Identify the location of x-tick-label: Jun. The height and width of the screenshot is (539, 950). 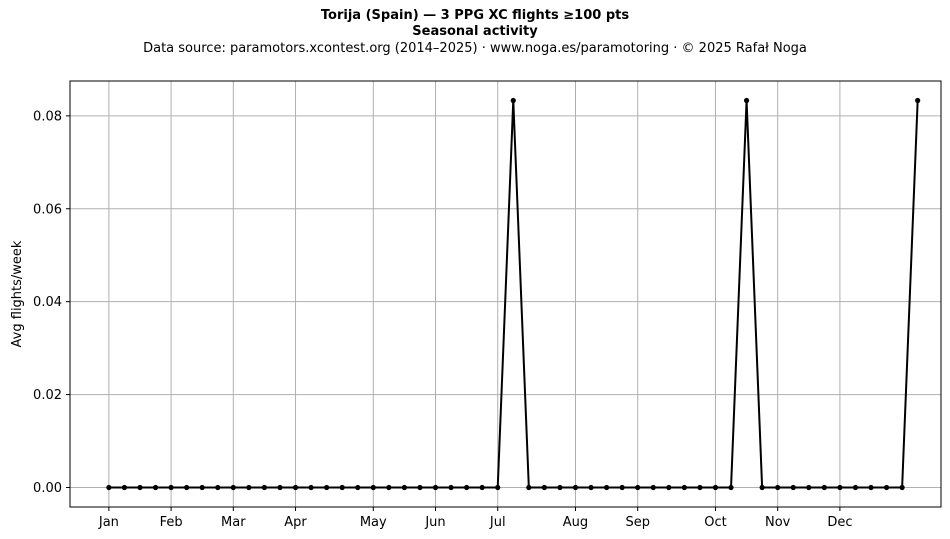
(434, 522).